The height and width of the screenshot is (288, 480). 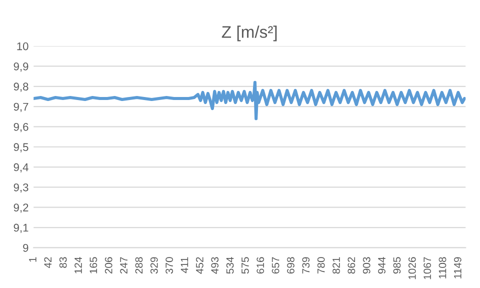 I want to click on x-tick-label: 411, so click(x=184, y=265).